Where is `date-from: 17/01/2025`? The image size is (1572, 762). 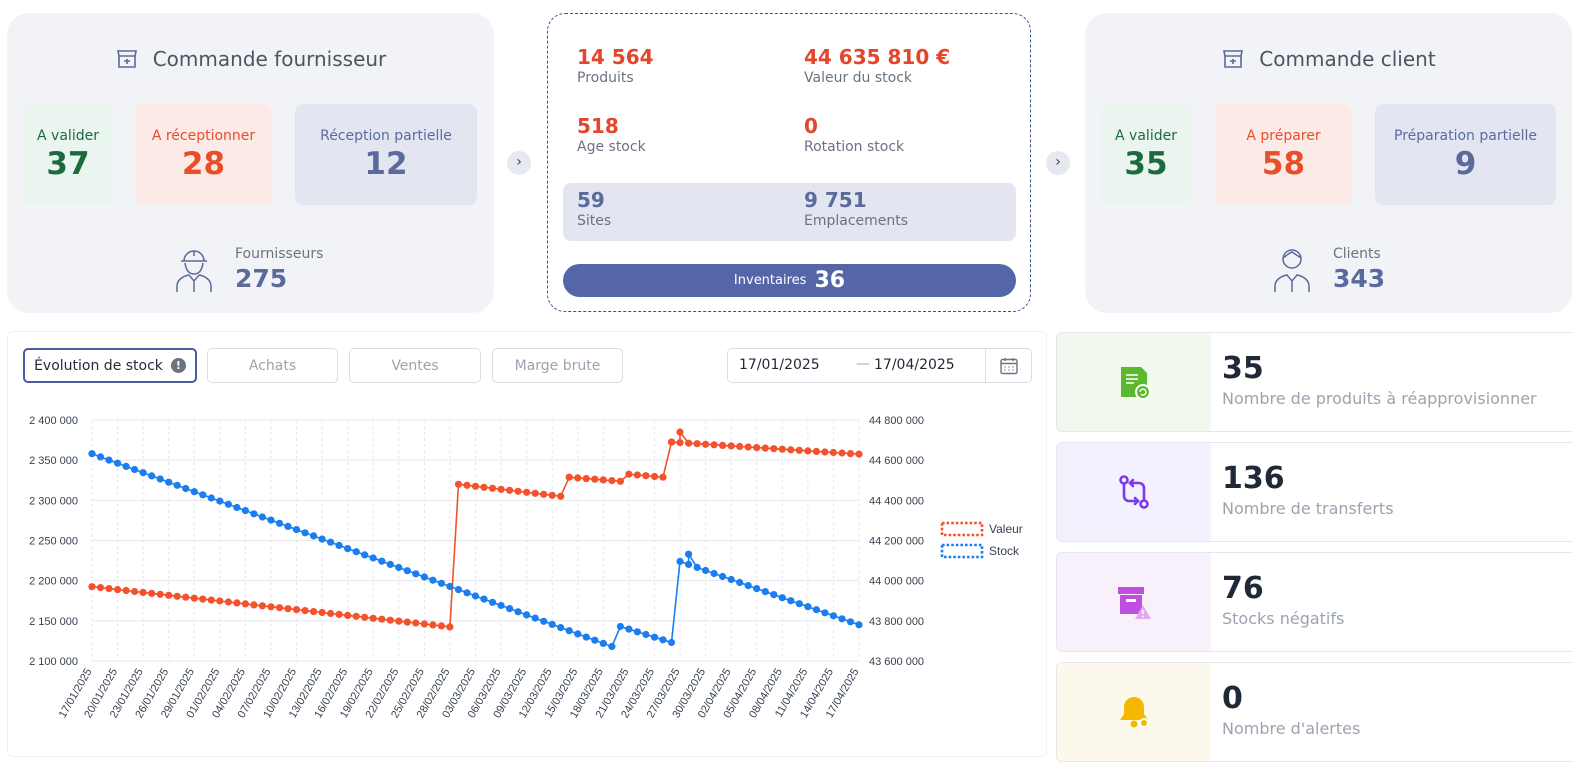 date-from: 17/01/2025 is located at coordinates (779, 365).